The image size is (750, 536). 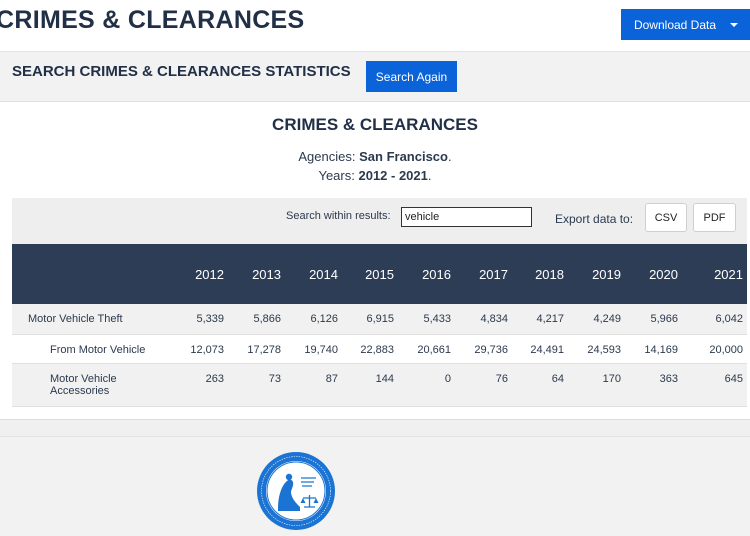 I want to click on table-cell: 87, so click(x=331, y=378).